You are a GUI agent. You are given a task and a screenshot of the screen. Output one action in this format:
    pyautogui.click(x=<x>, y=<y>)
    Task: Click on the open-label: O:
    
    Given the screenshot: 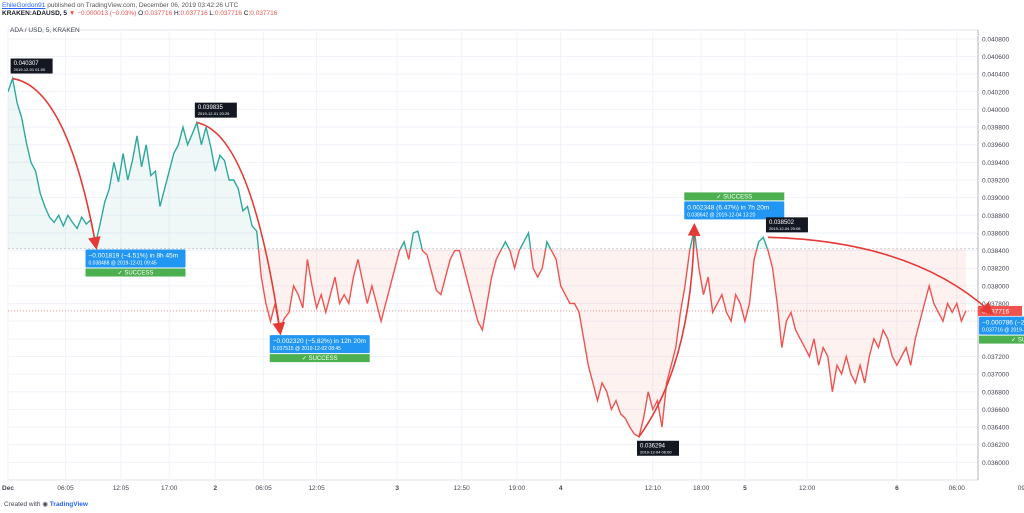 What is the action you would take?
    pyautogui.click(x=142, y=13)
    